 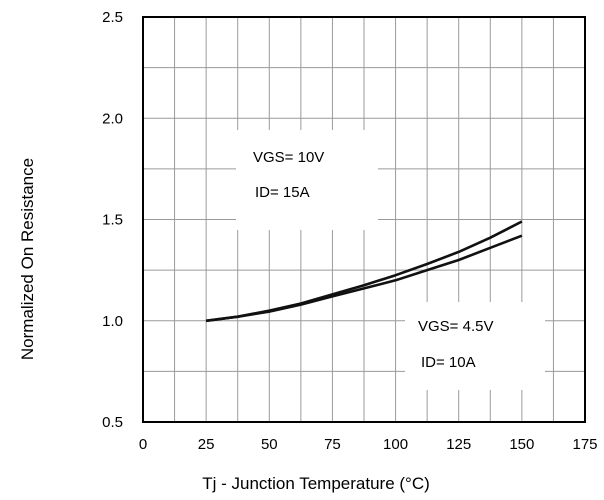 I want to click on x-tick-label: 50, so click(x=269, y=444).